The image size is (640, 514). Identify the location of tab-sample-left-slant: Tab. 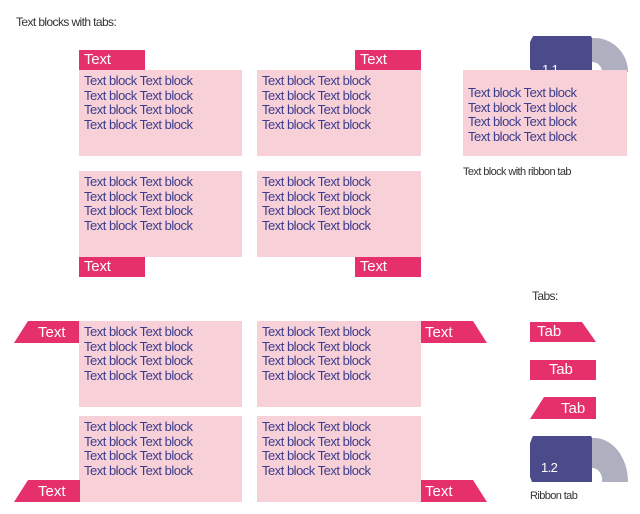
(563, 408).